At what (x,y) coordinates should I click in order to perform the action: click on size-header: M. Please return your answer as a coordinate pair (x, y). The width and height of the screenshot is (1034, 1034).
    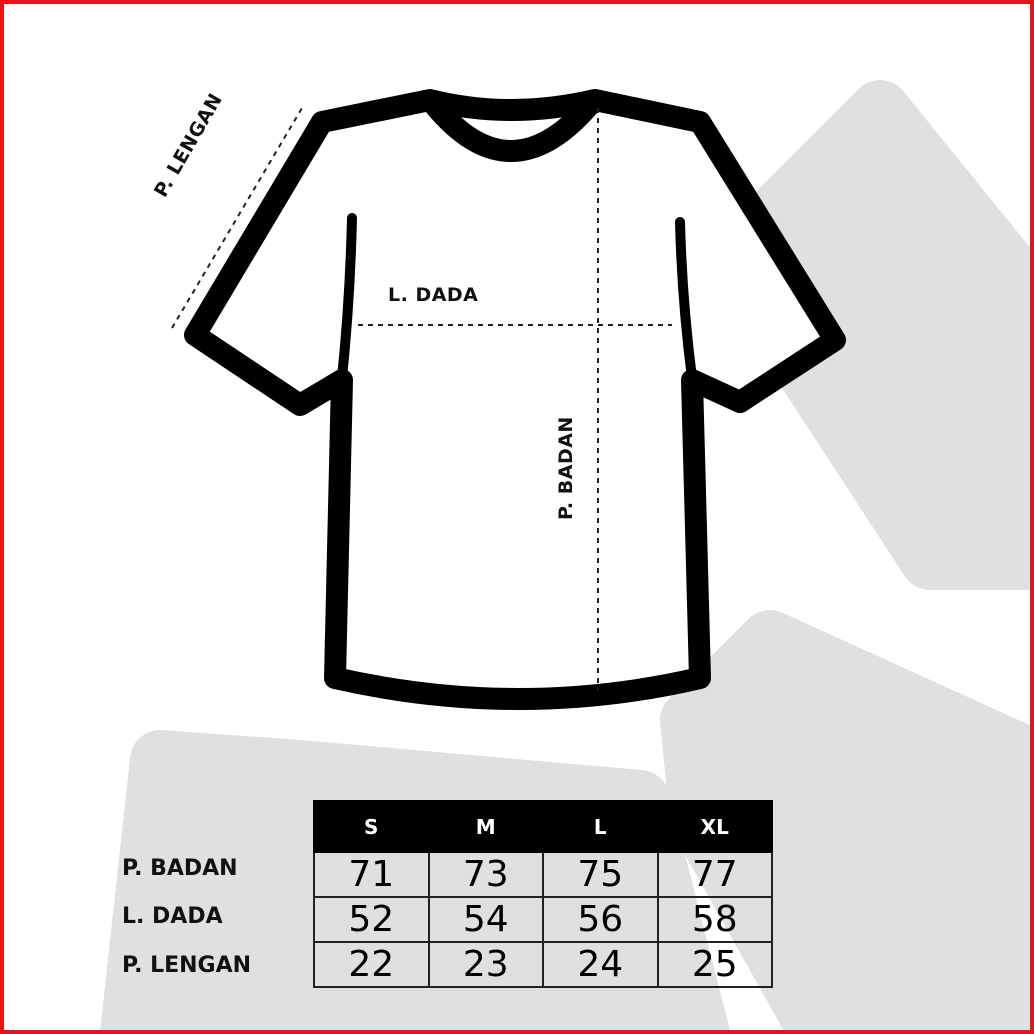
    Looking at the image, I should click on (485, 826).